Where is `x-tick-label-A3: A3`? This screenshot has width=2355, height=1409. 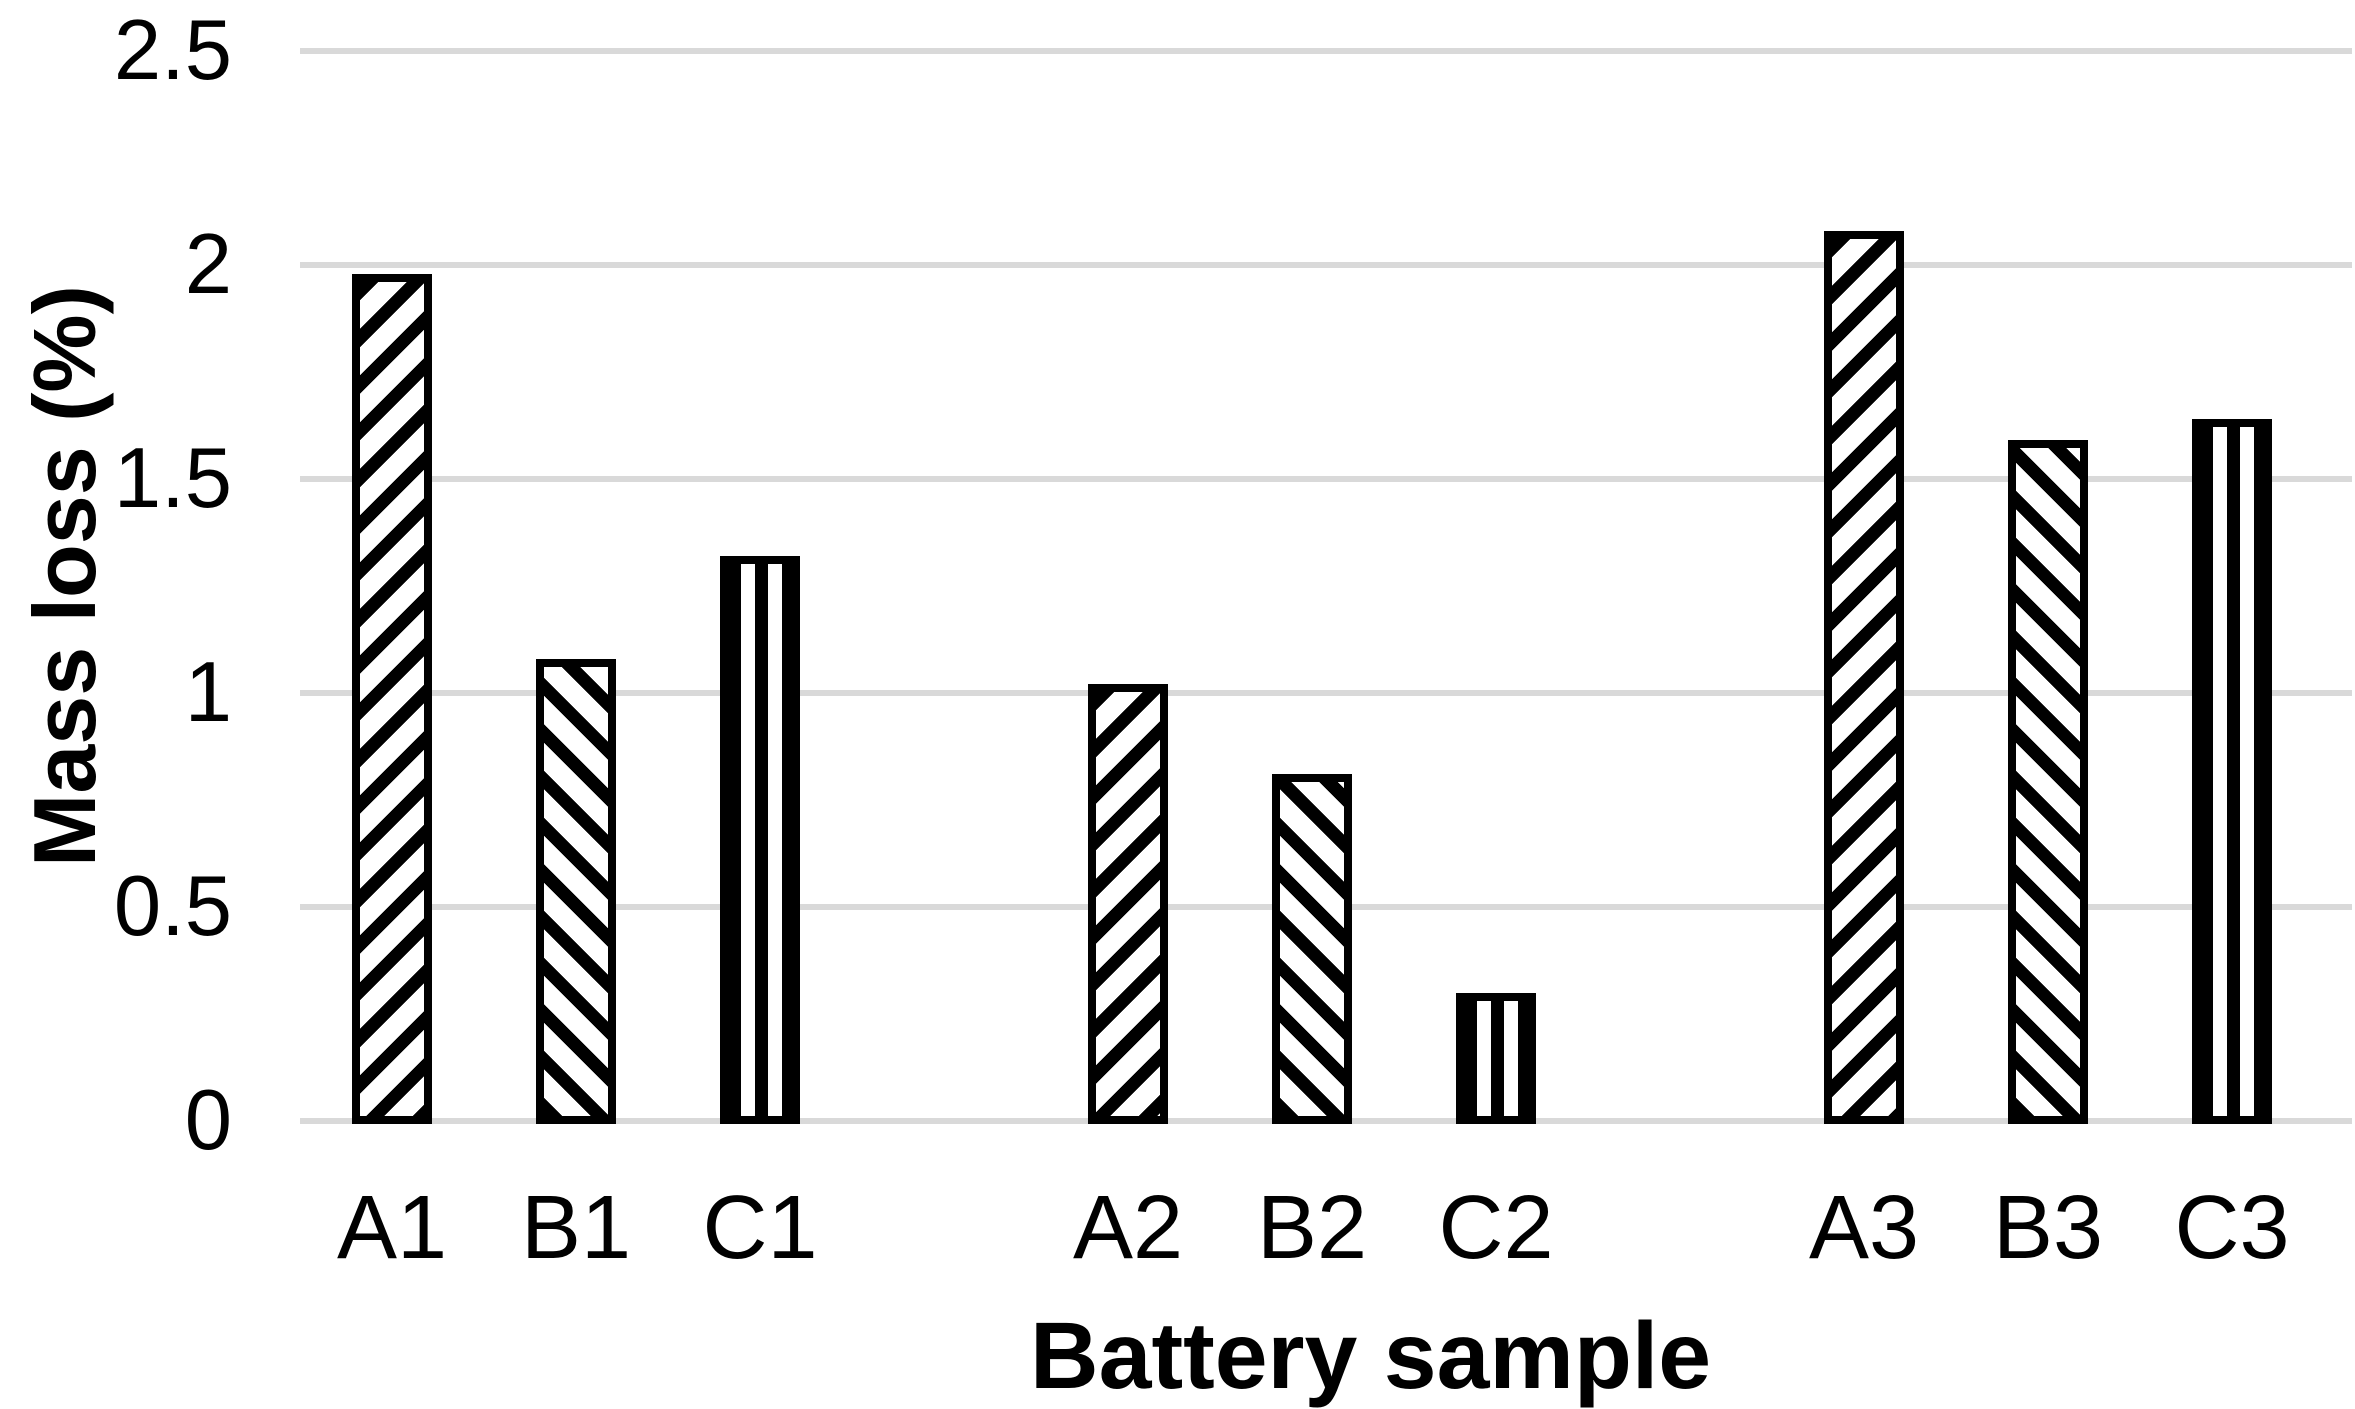
x-tick-label-A3: A3 is located at coordinates (1864, 1228).